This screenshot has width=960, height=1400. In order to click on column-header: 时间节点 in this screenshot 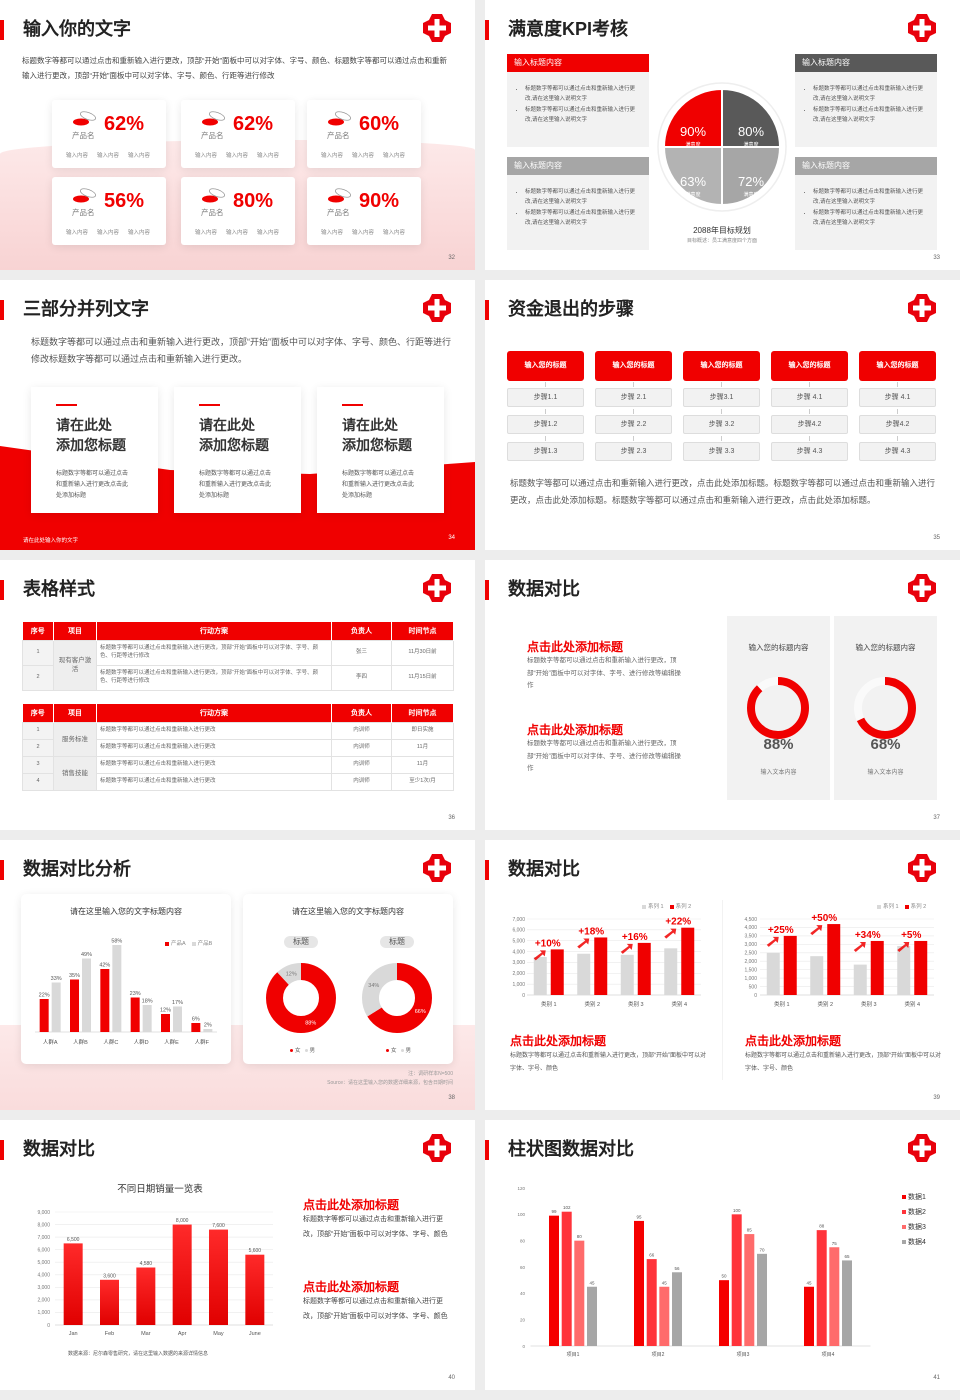, I will do `click(422, 631)`.